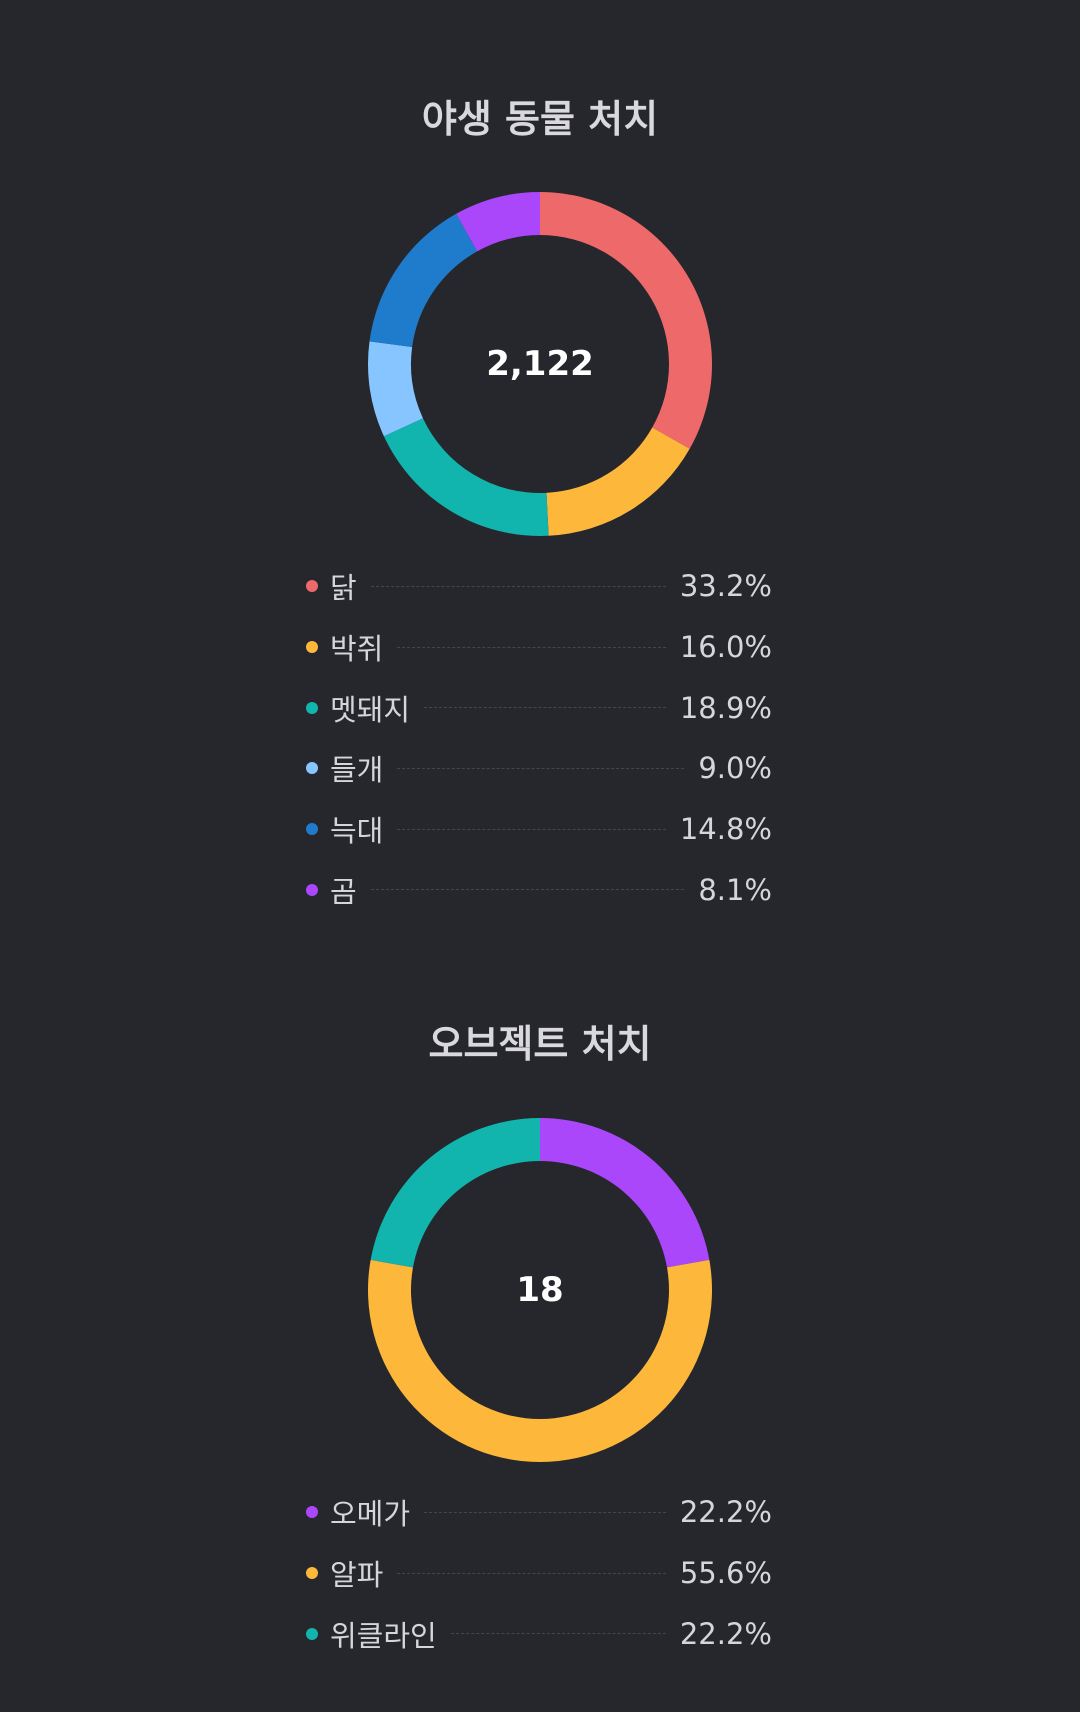  What do you see at coordinates (725, 707) in the screenshot?
I see `legend-value: 18.9%` at bounding box center [725, 707].